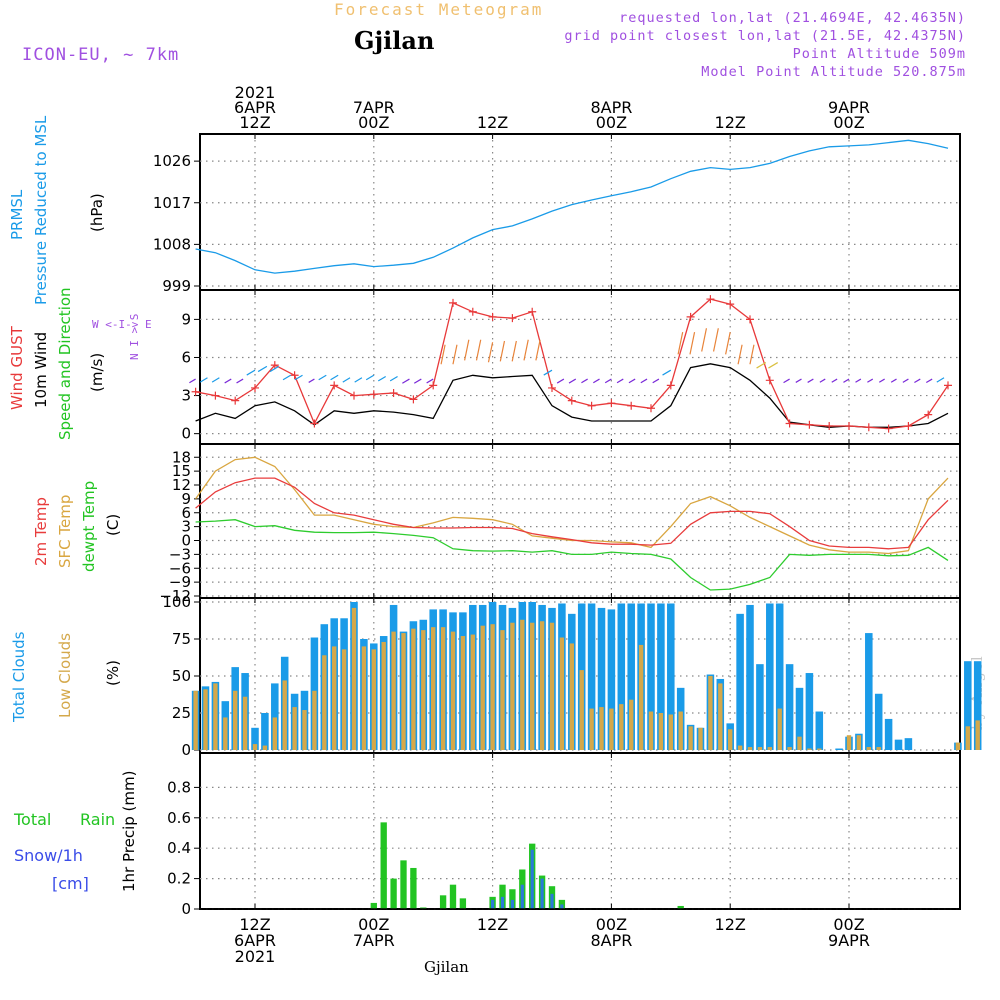  What do you see at coordinates (255, 956) in the screenshot?
I see `bottom-time-label: 2021` at bounding box center [255, 956].